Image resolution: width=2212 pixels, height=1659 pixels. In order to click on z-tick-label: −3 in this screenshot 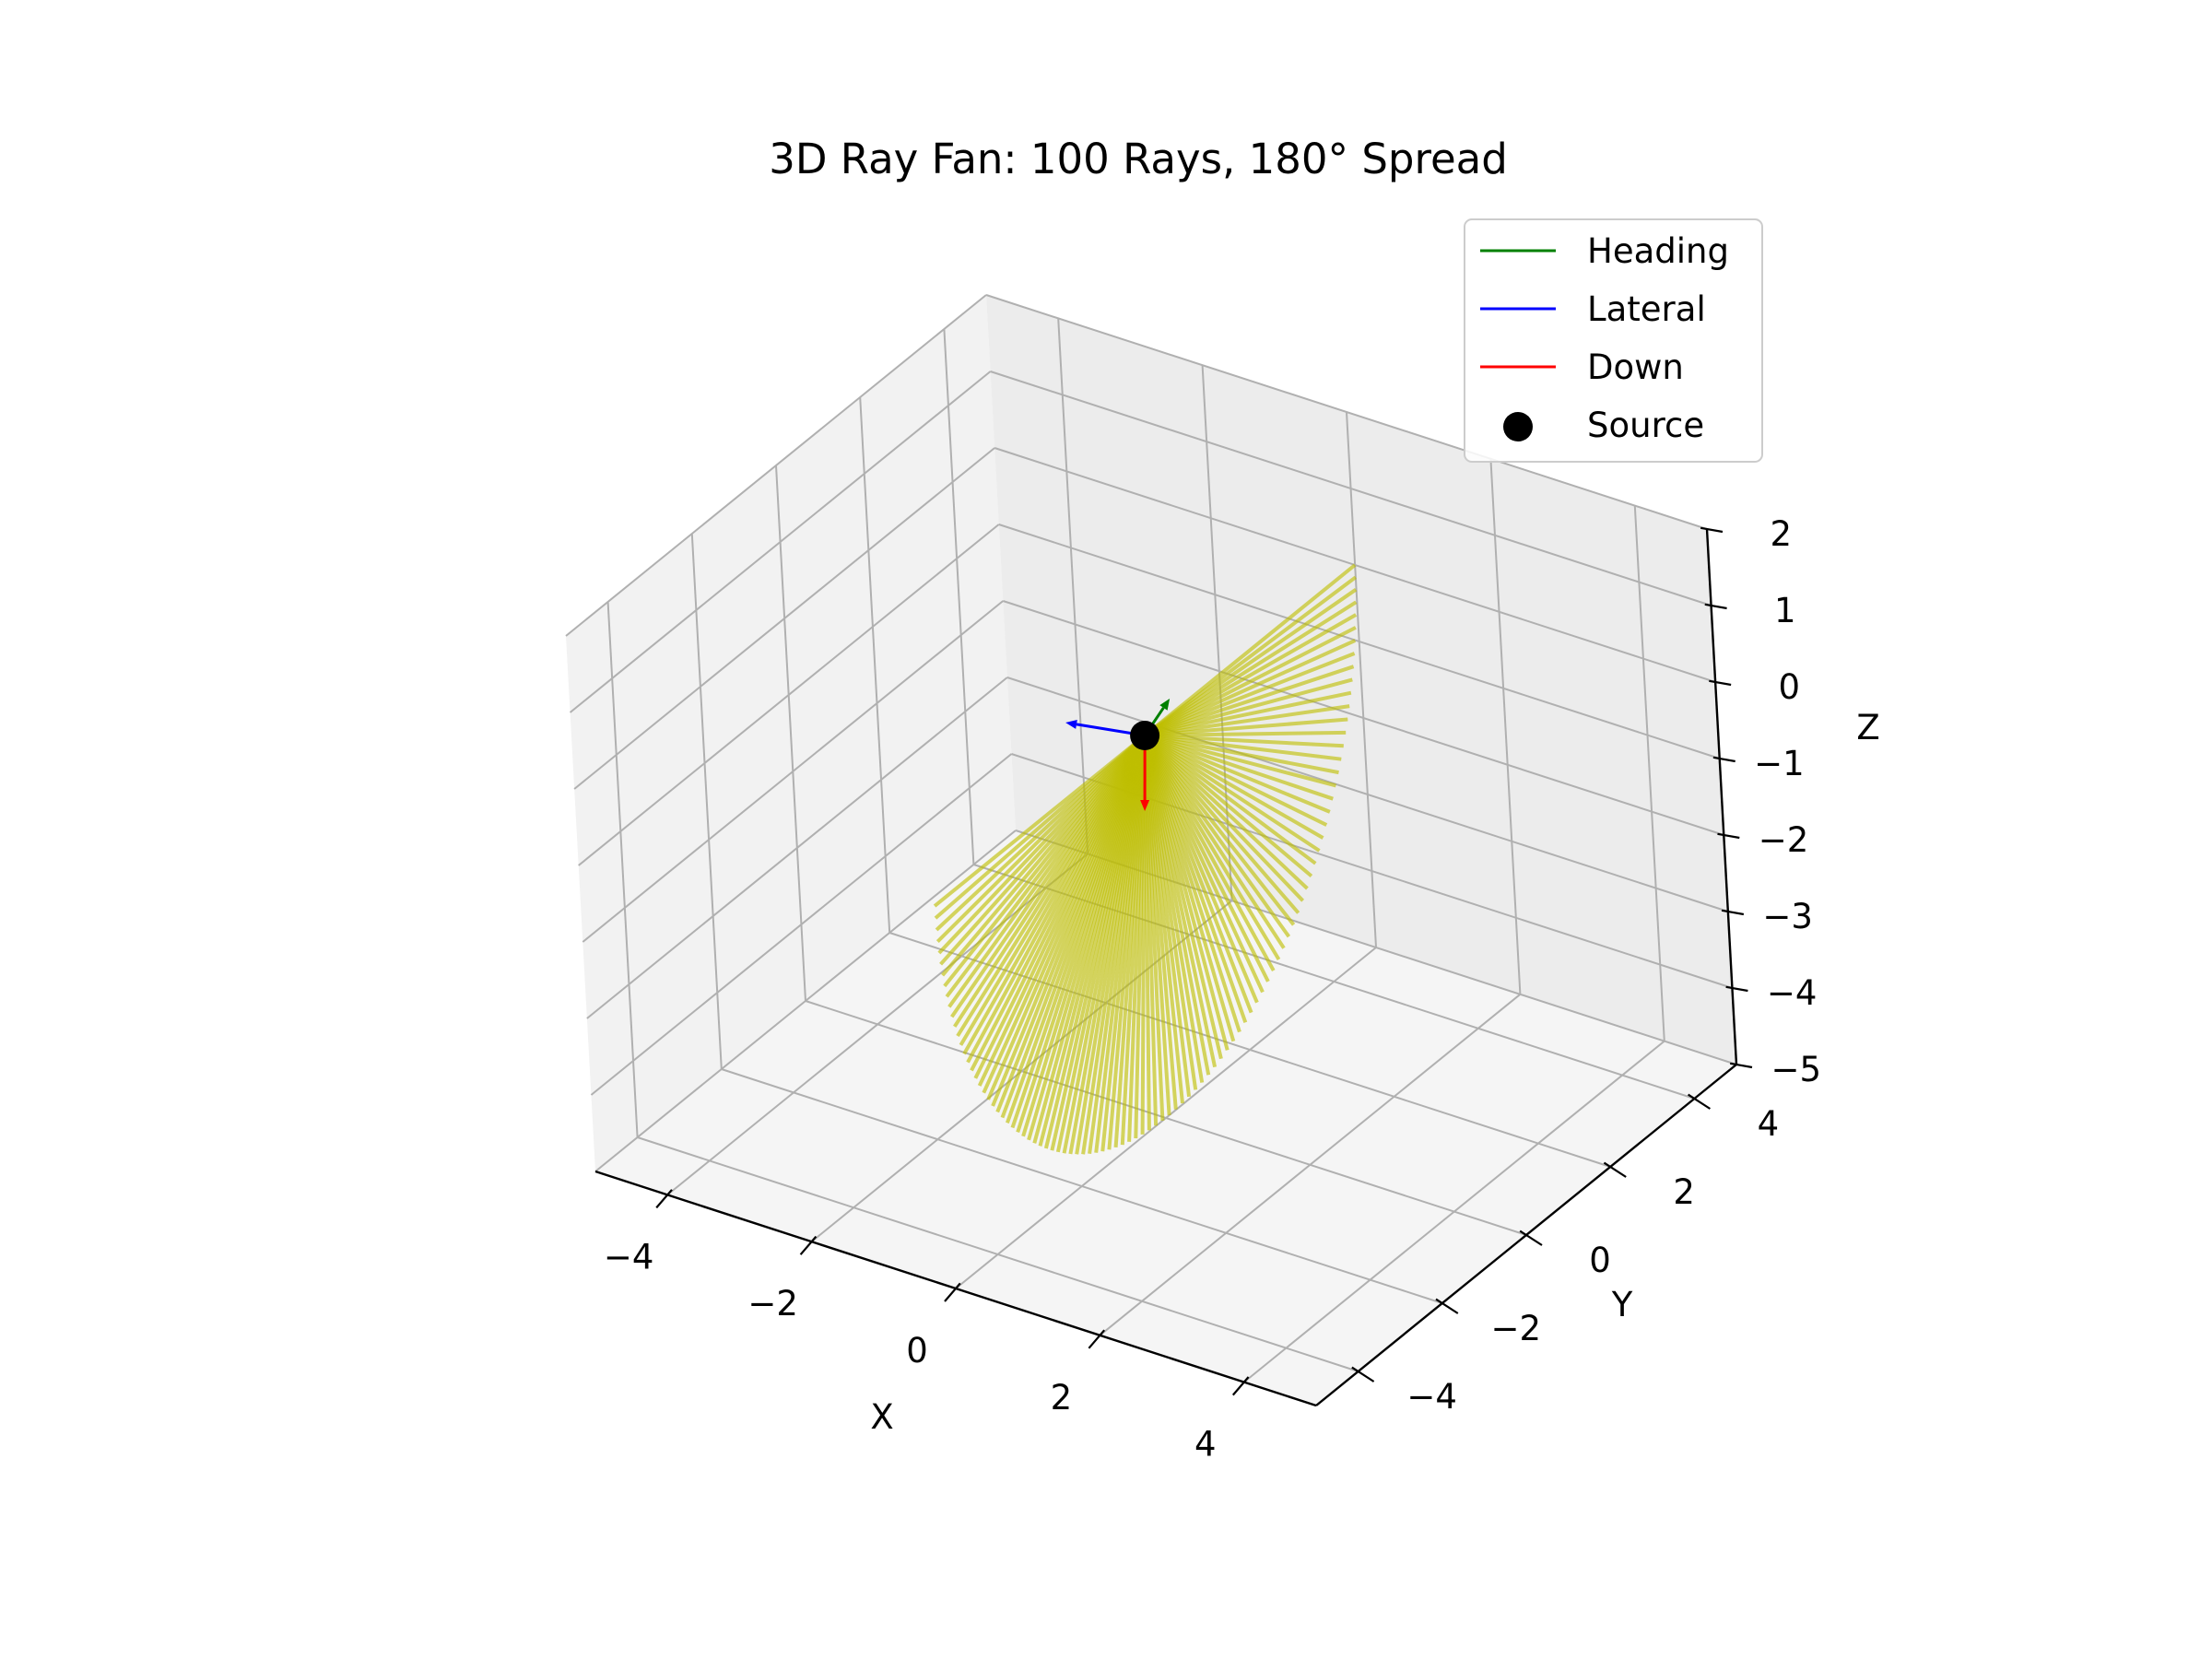, I will do `click(1787, 916)`.